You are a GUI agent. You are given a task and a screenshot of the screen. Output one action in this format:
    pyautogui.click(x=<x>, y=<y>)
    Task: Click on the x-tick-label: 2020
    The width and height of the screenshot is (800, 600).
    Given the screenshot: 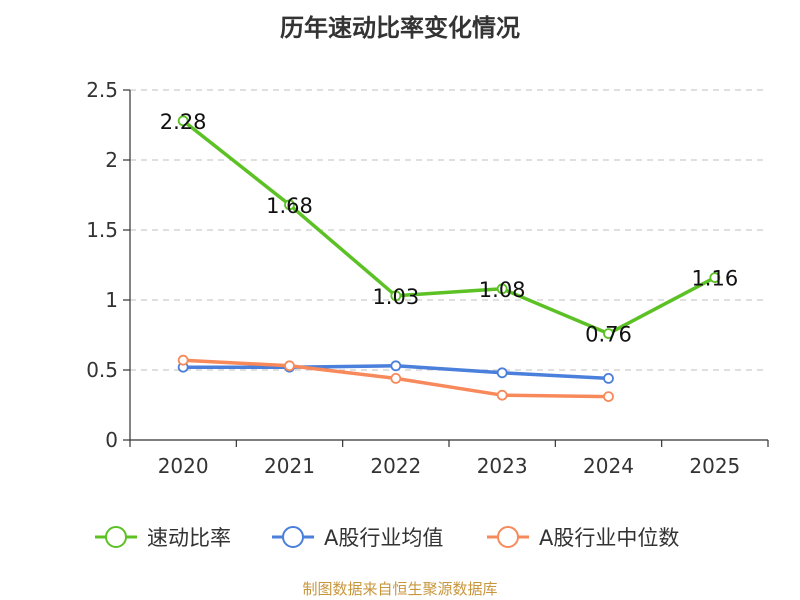 What is the action you would take?
    pyautogui.click(x=183, y=466)
    